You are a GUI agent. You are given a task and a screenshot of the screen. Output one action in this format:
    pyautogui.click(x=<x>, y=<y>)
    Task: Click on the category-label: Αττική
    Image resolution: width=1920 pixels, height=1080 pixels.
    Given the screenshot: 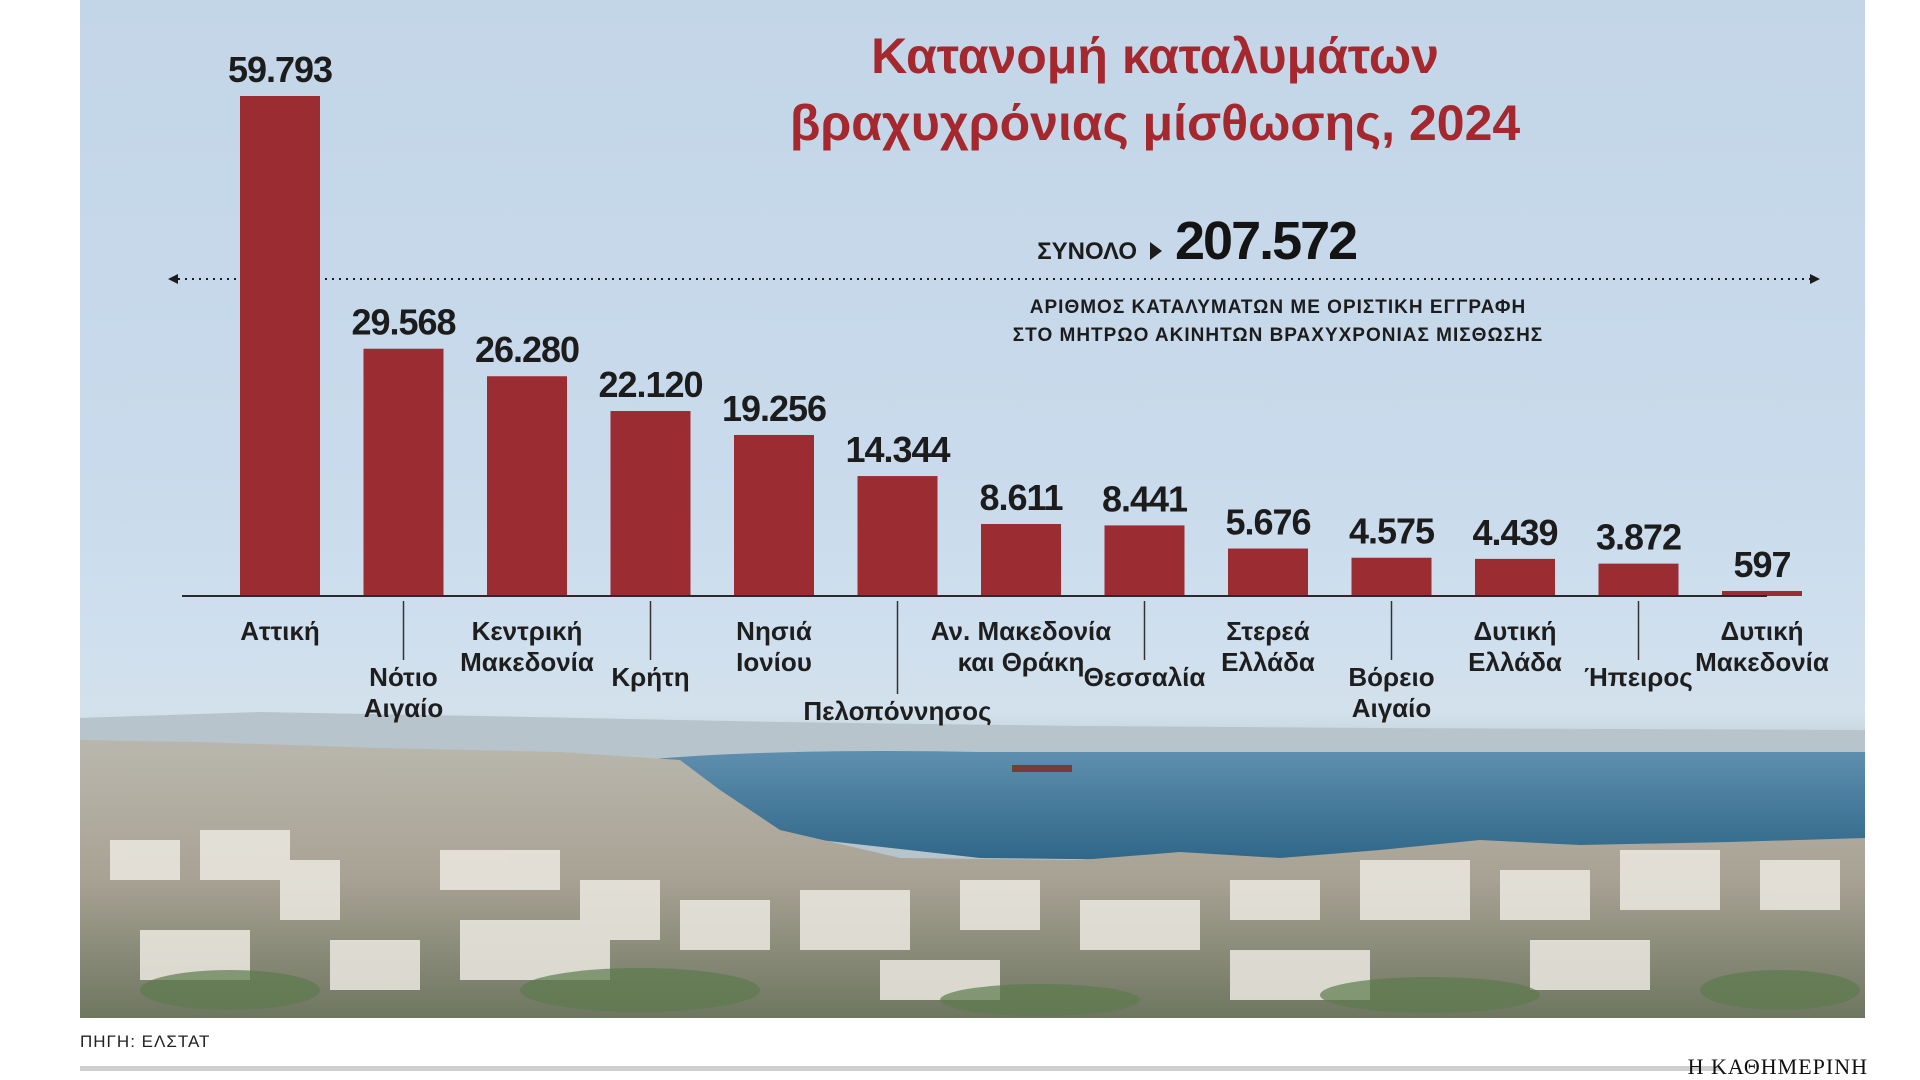 What is the action you would take?
    pyautogui.click(x=280, y=631)
    